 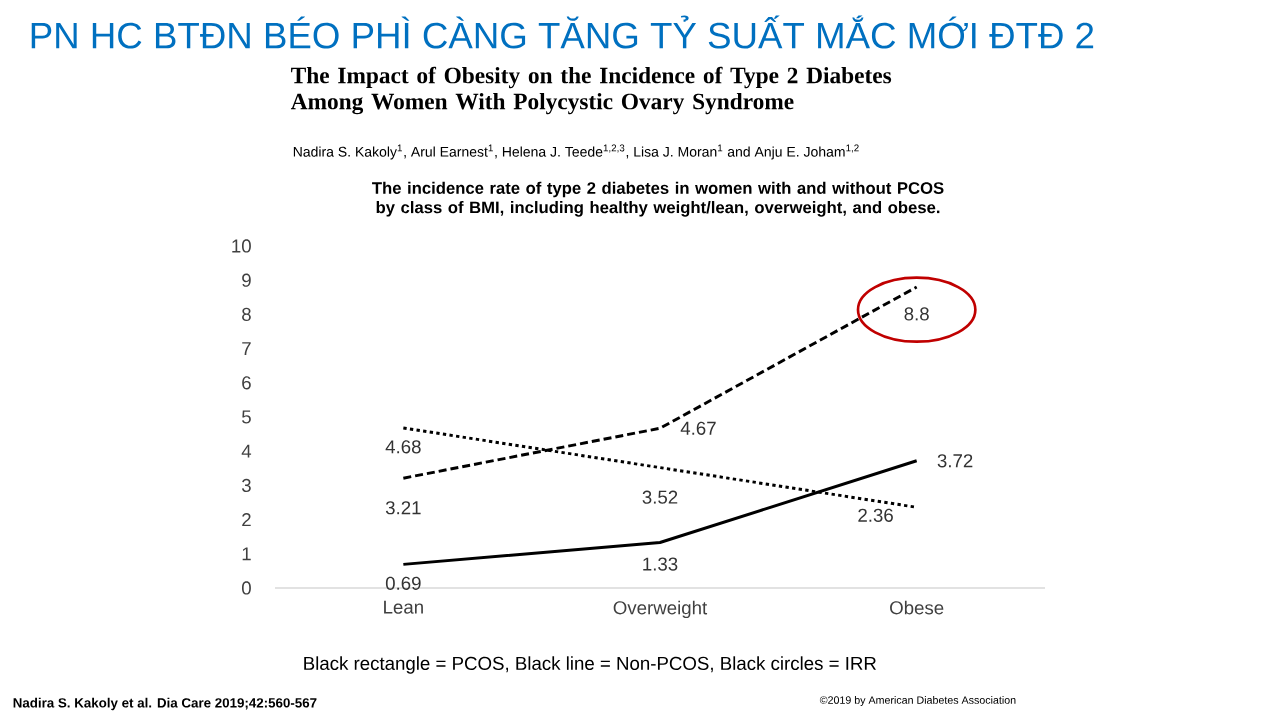 What do you see at coordinates (917, 701) in the screenshot?
I see `text: ©2019 by American Diabetes Association` at bounding box center [917, 701].